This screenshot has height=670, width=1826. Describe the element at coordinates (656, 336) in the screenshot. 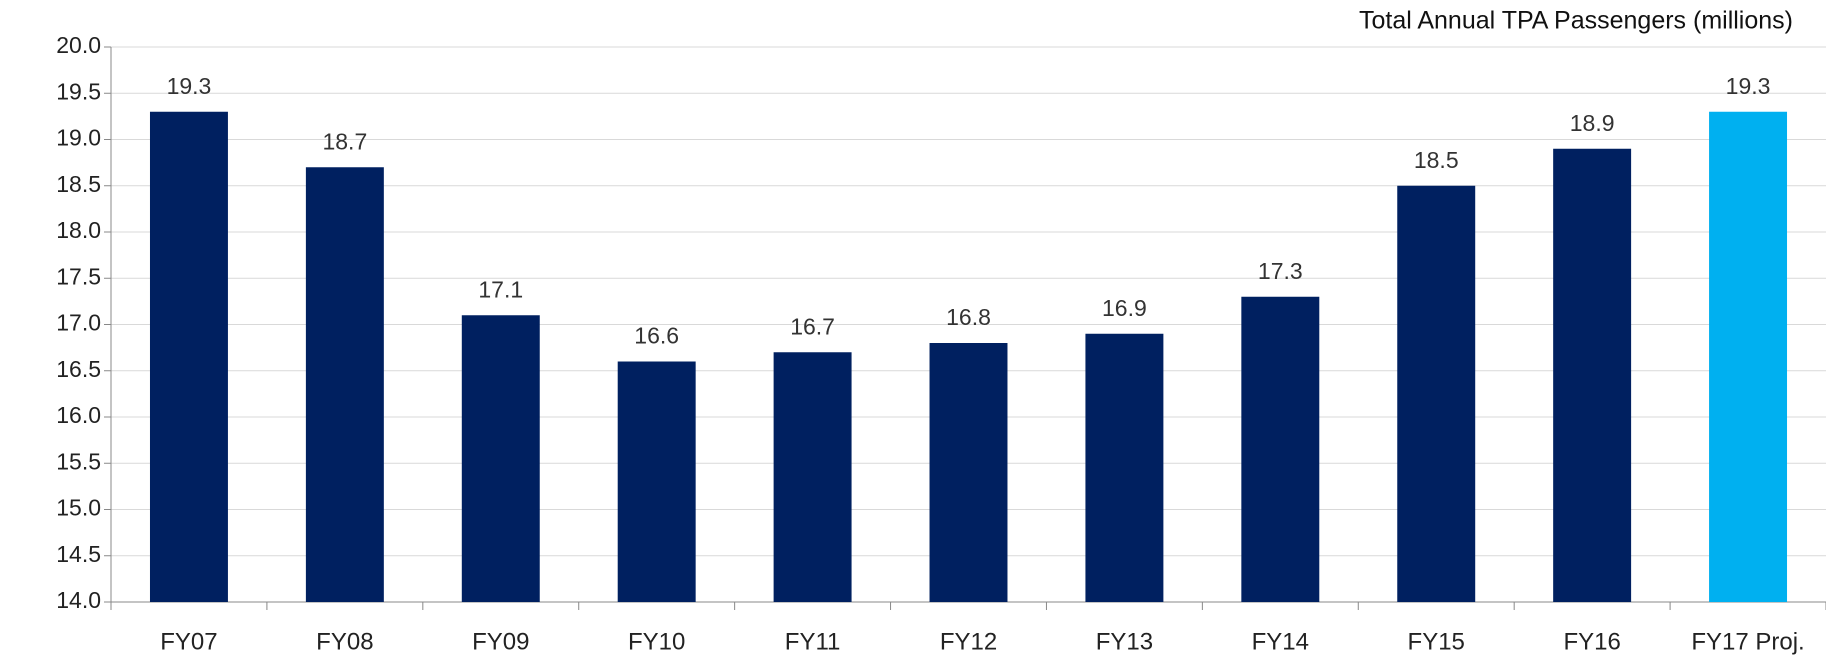

I see `value-label: 16.6` at that location.